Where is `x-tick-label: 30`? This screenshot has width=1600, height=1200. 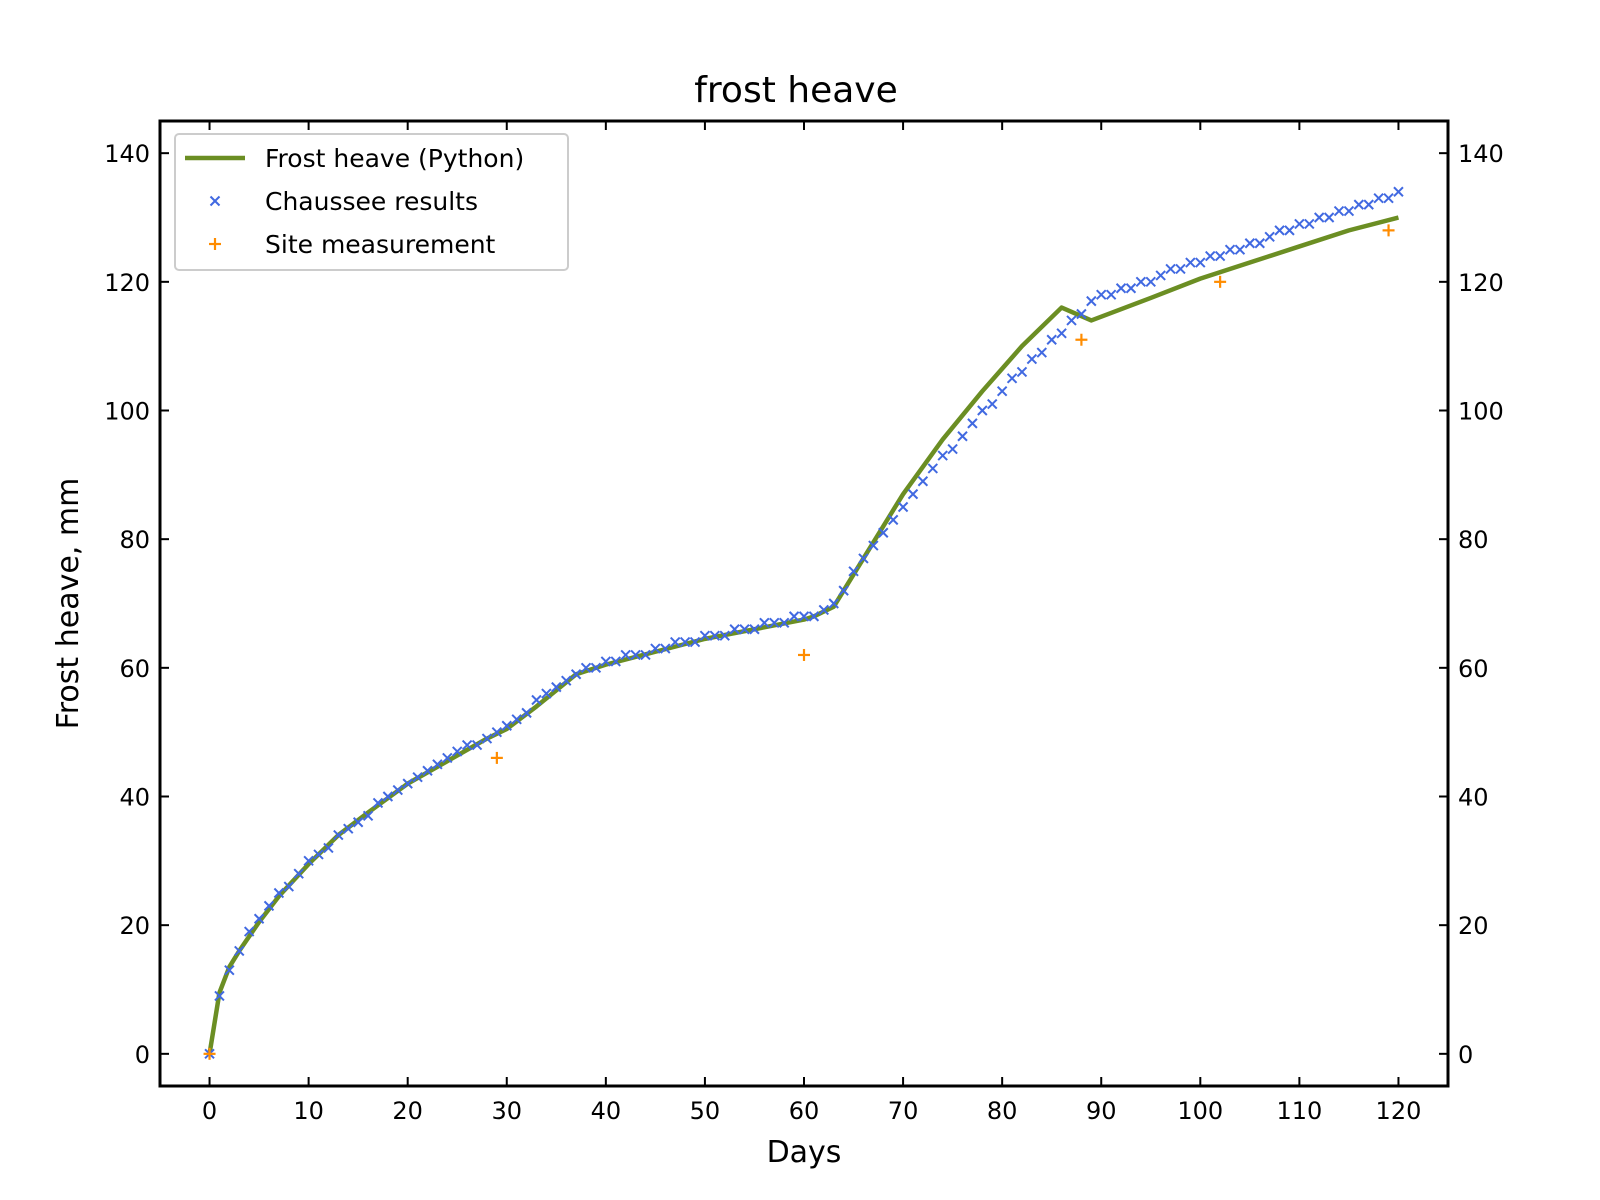
x-tick-label: 30 is located at coordinates (506, 1111).